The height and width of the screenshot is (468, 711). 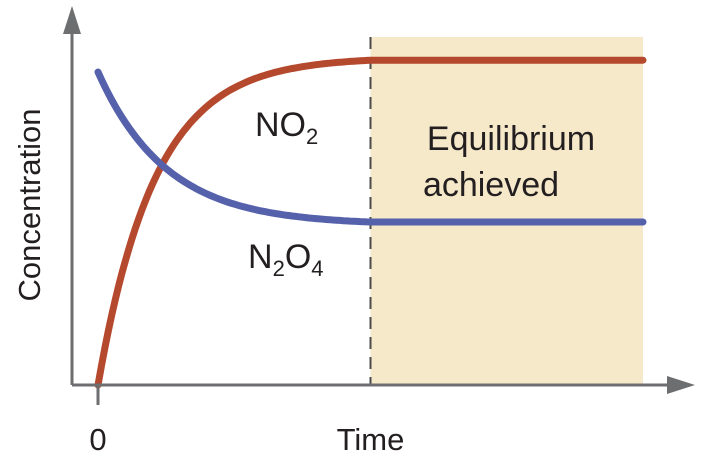 I want to click on series-no2-label-main: NO, so click(x=280, y=125).